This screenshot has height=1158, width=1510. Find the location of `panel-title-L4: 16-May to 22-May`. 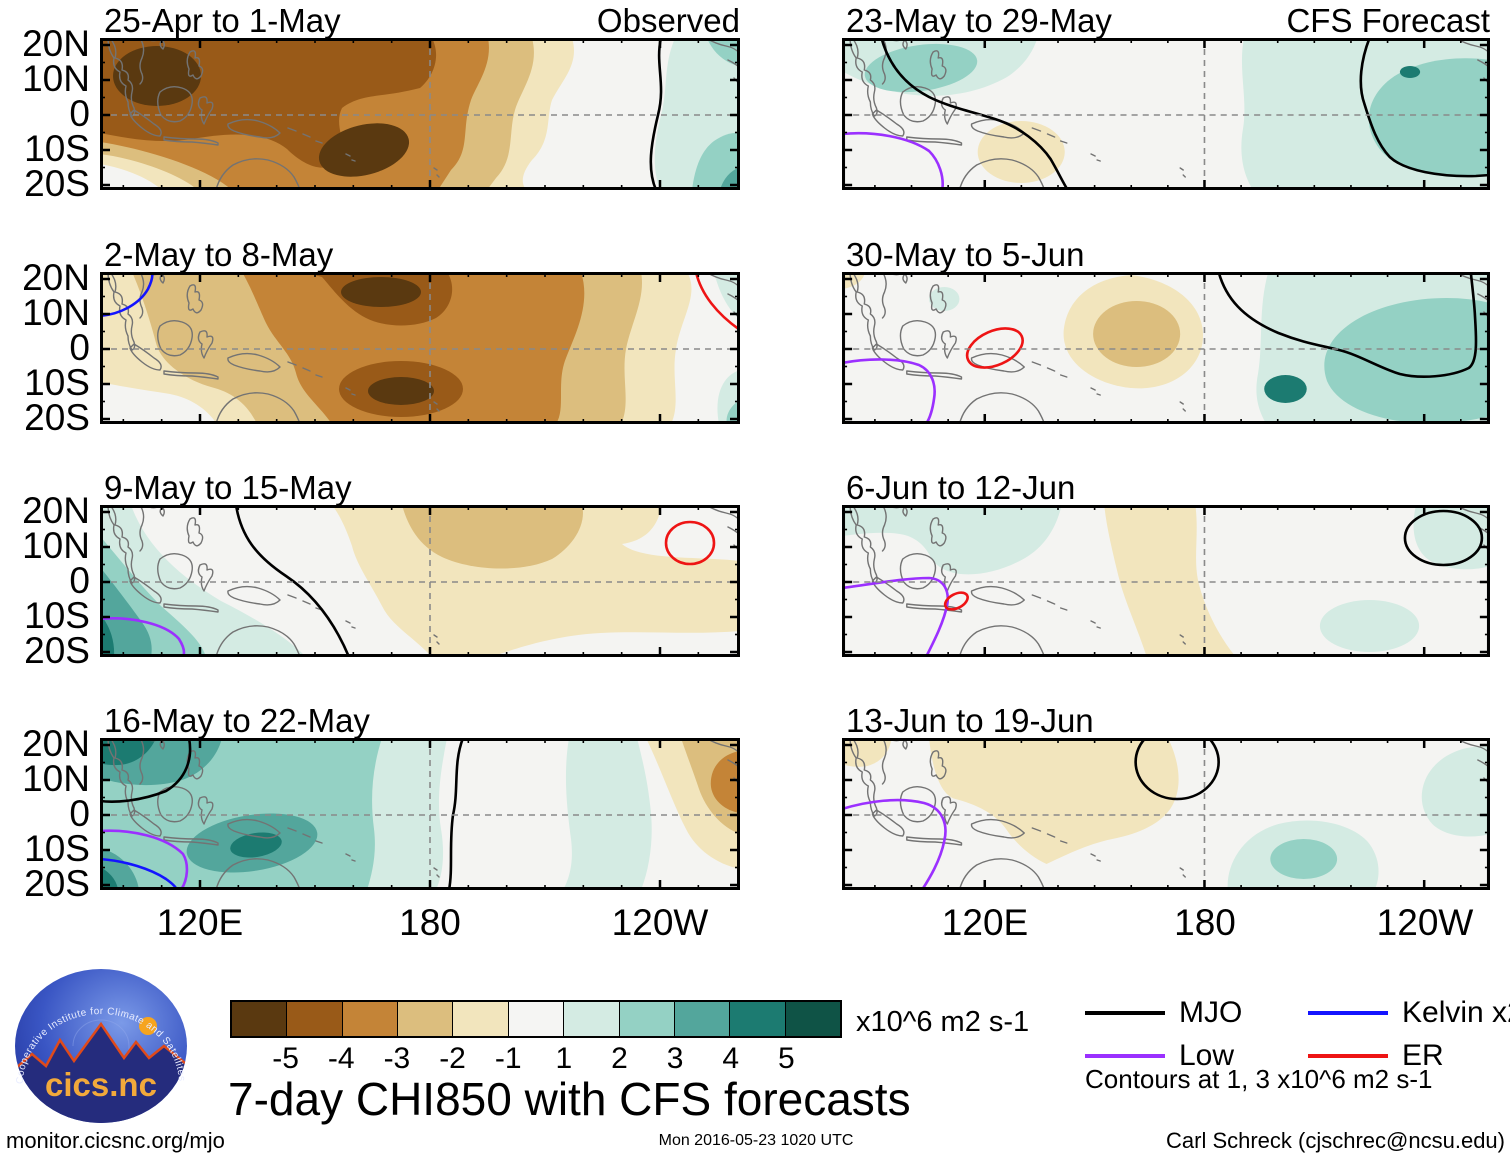

panel-title-L4: 16-May to 22-May is located at coordinates (237, 720).